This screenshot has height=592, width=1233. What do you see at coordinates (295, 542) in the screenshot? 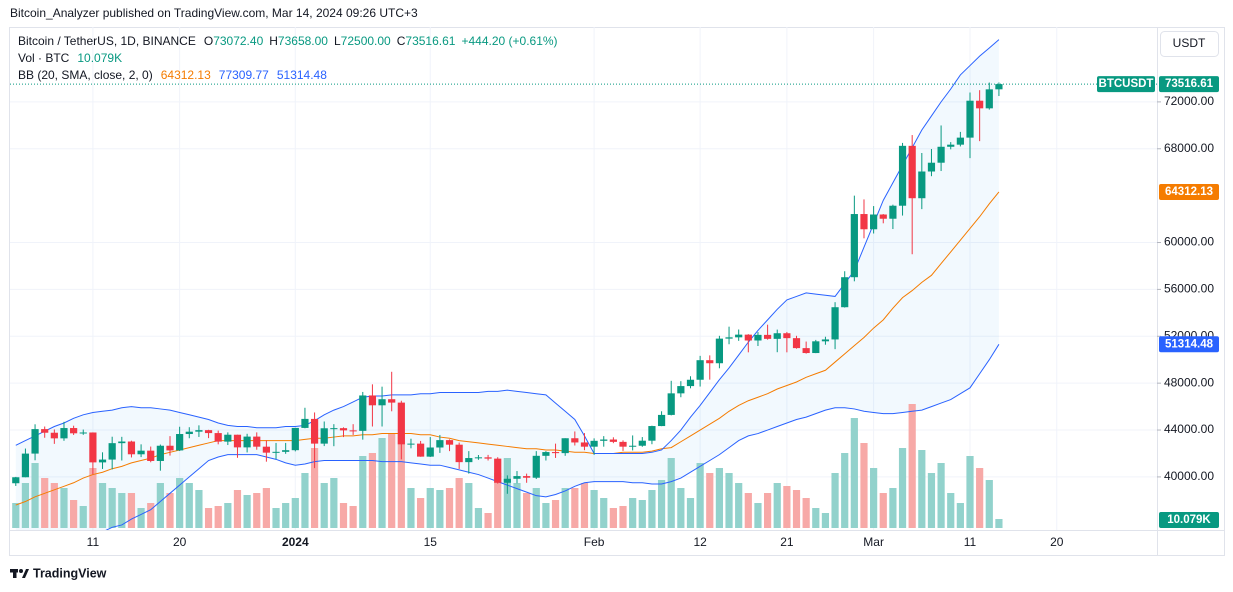
I see `x-tick-label: 2024` at bounding box center [295, 542].